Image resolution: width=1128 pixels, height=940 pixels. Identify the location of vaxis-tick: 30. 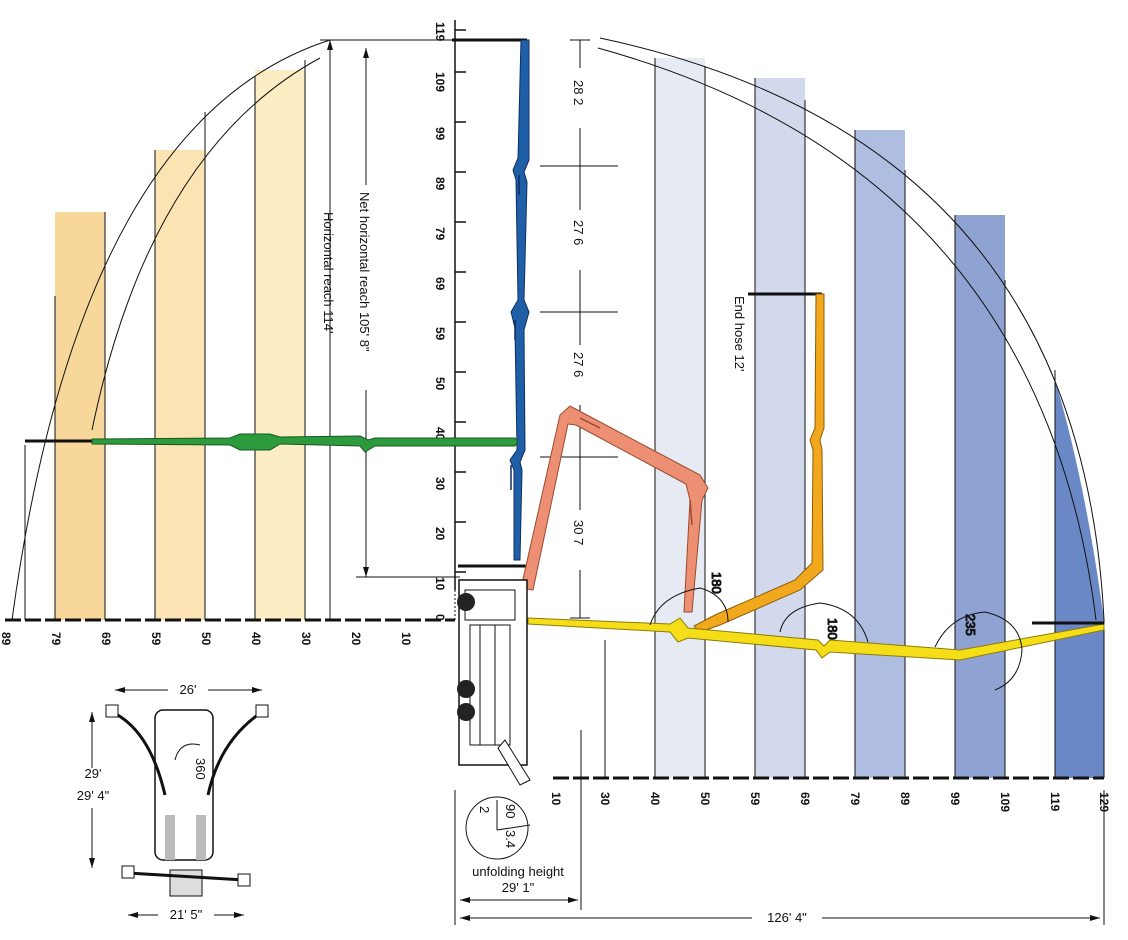
(440, 484).